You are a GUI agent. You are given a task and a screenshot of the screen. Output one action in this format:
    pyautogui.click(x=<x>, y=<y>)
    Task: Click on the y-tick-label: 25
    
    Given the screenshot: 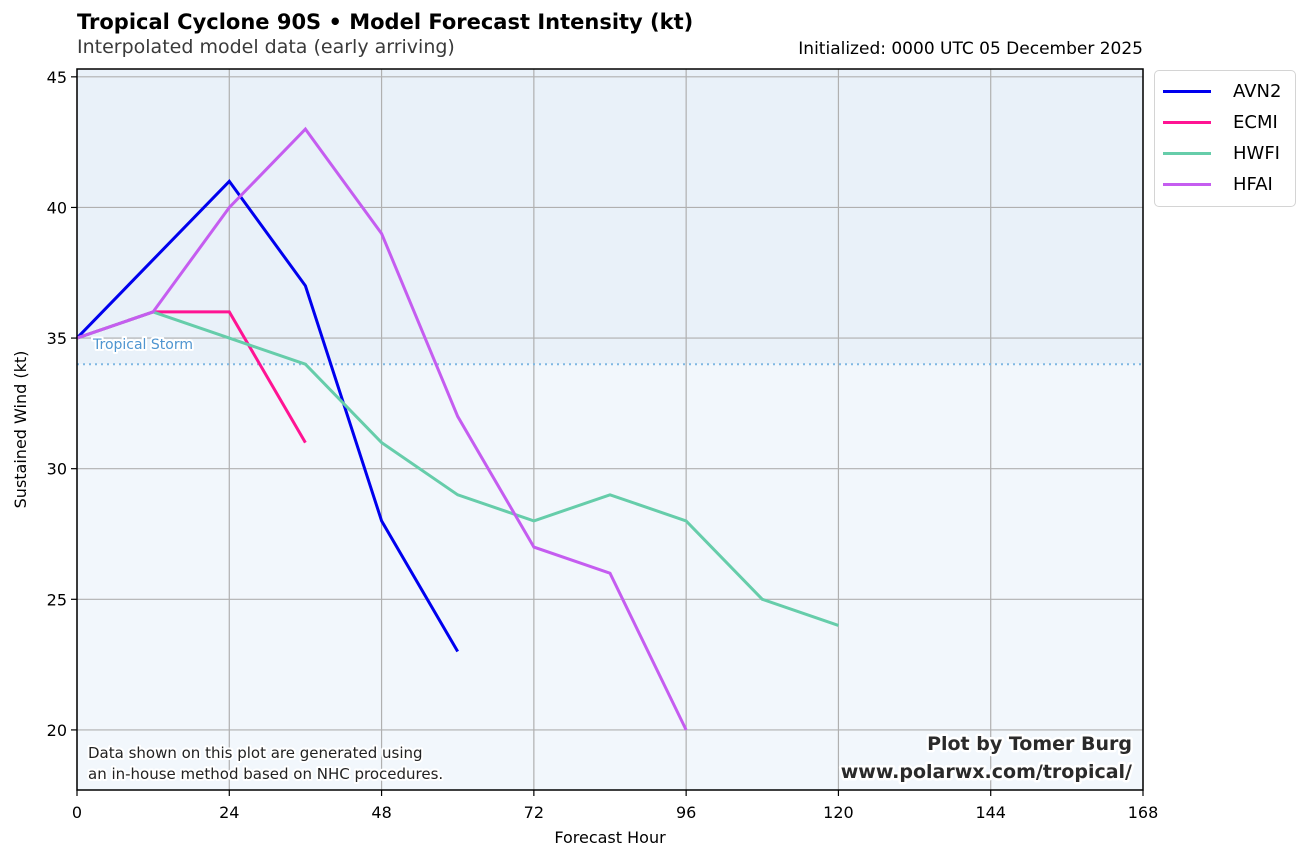 What is the action you would take?
    pyautogui.click(x=57, y=599)
    